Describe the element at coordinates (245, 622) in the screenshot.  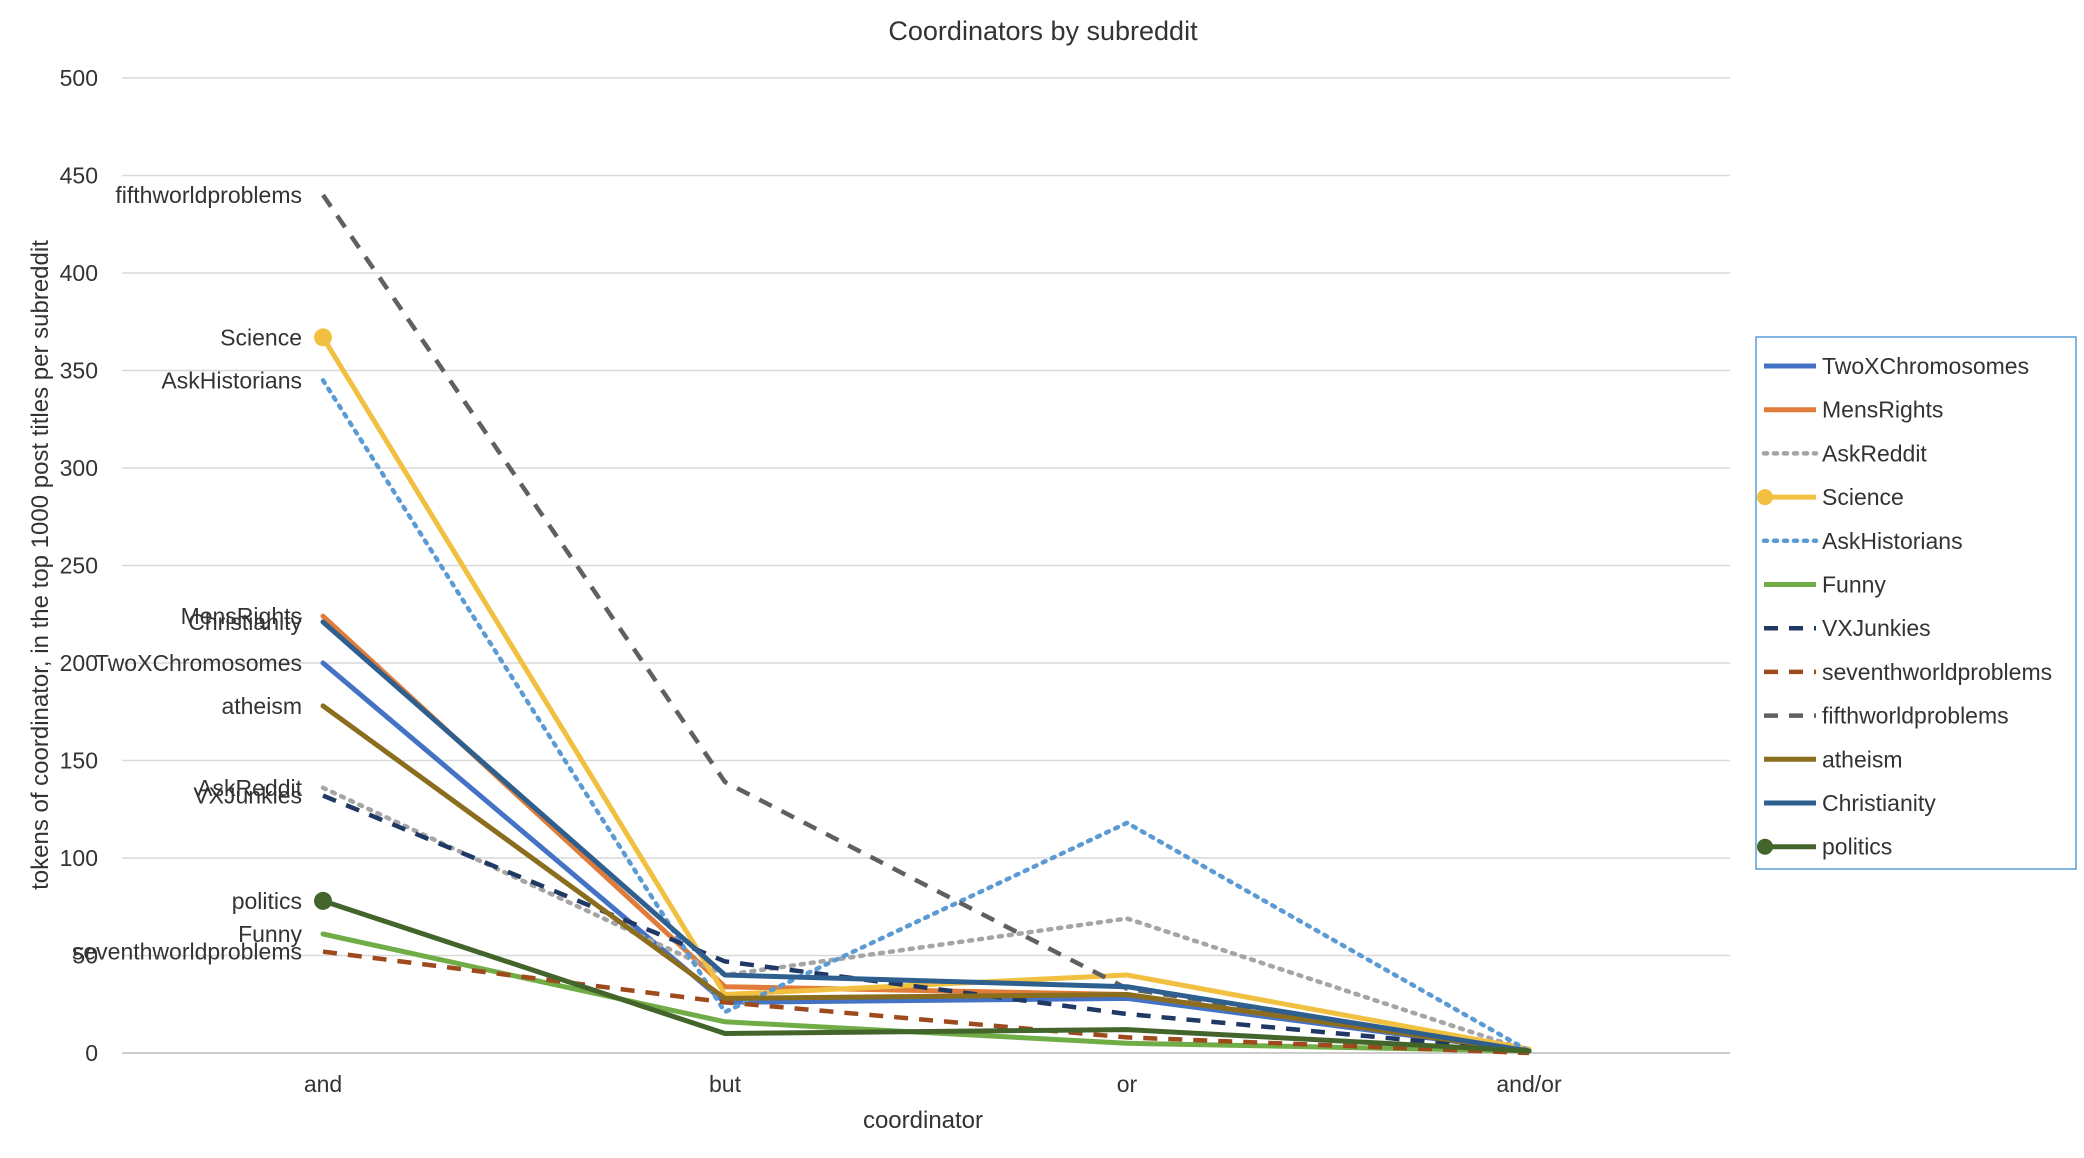
I see `point-label: Christianity` at that location.